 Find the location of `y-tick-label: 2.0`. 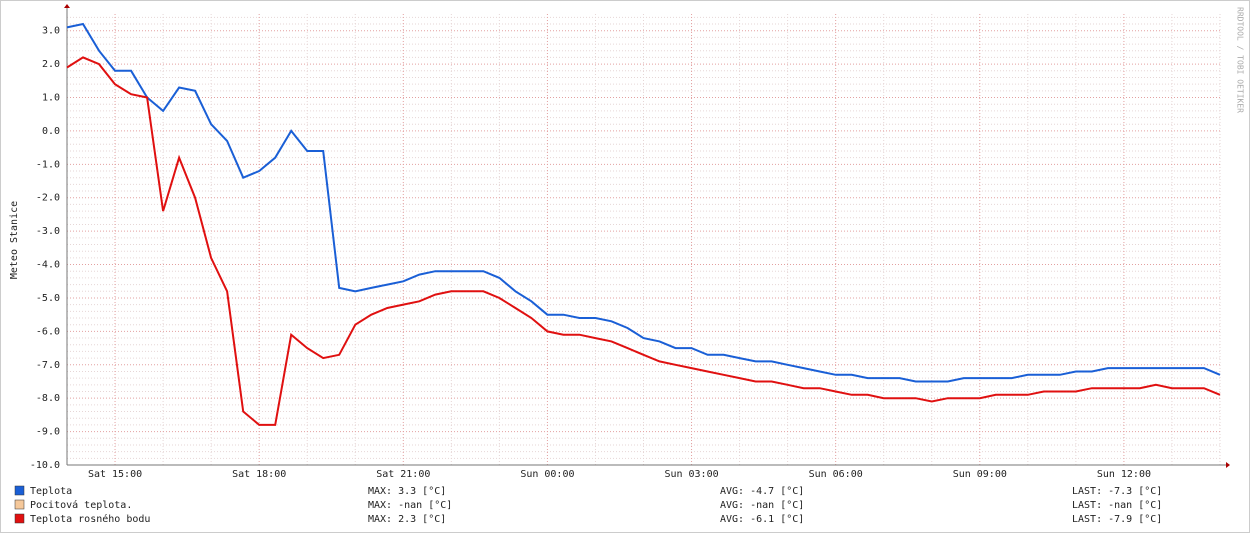

y-tick-label: 2.0 is located at coordinates (51, 64).